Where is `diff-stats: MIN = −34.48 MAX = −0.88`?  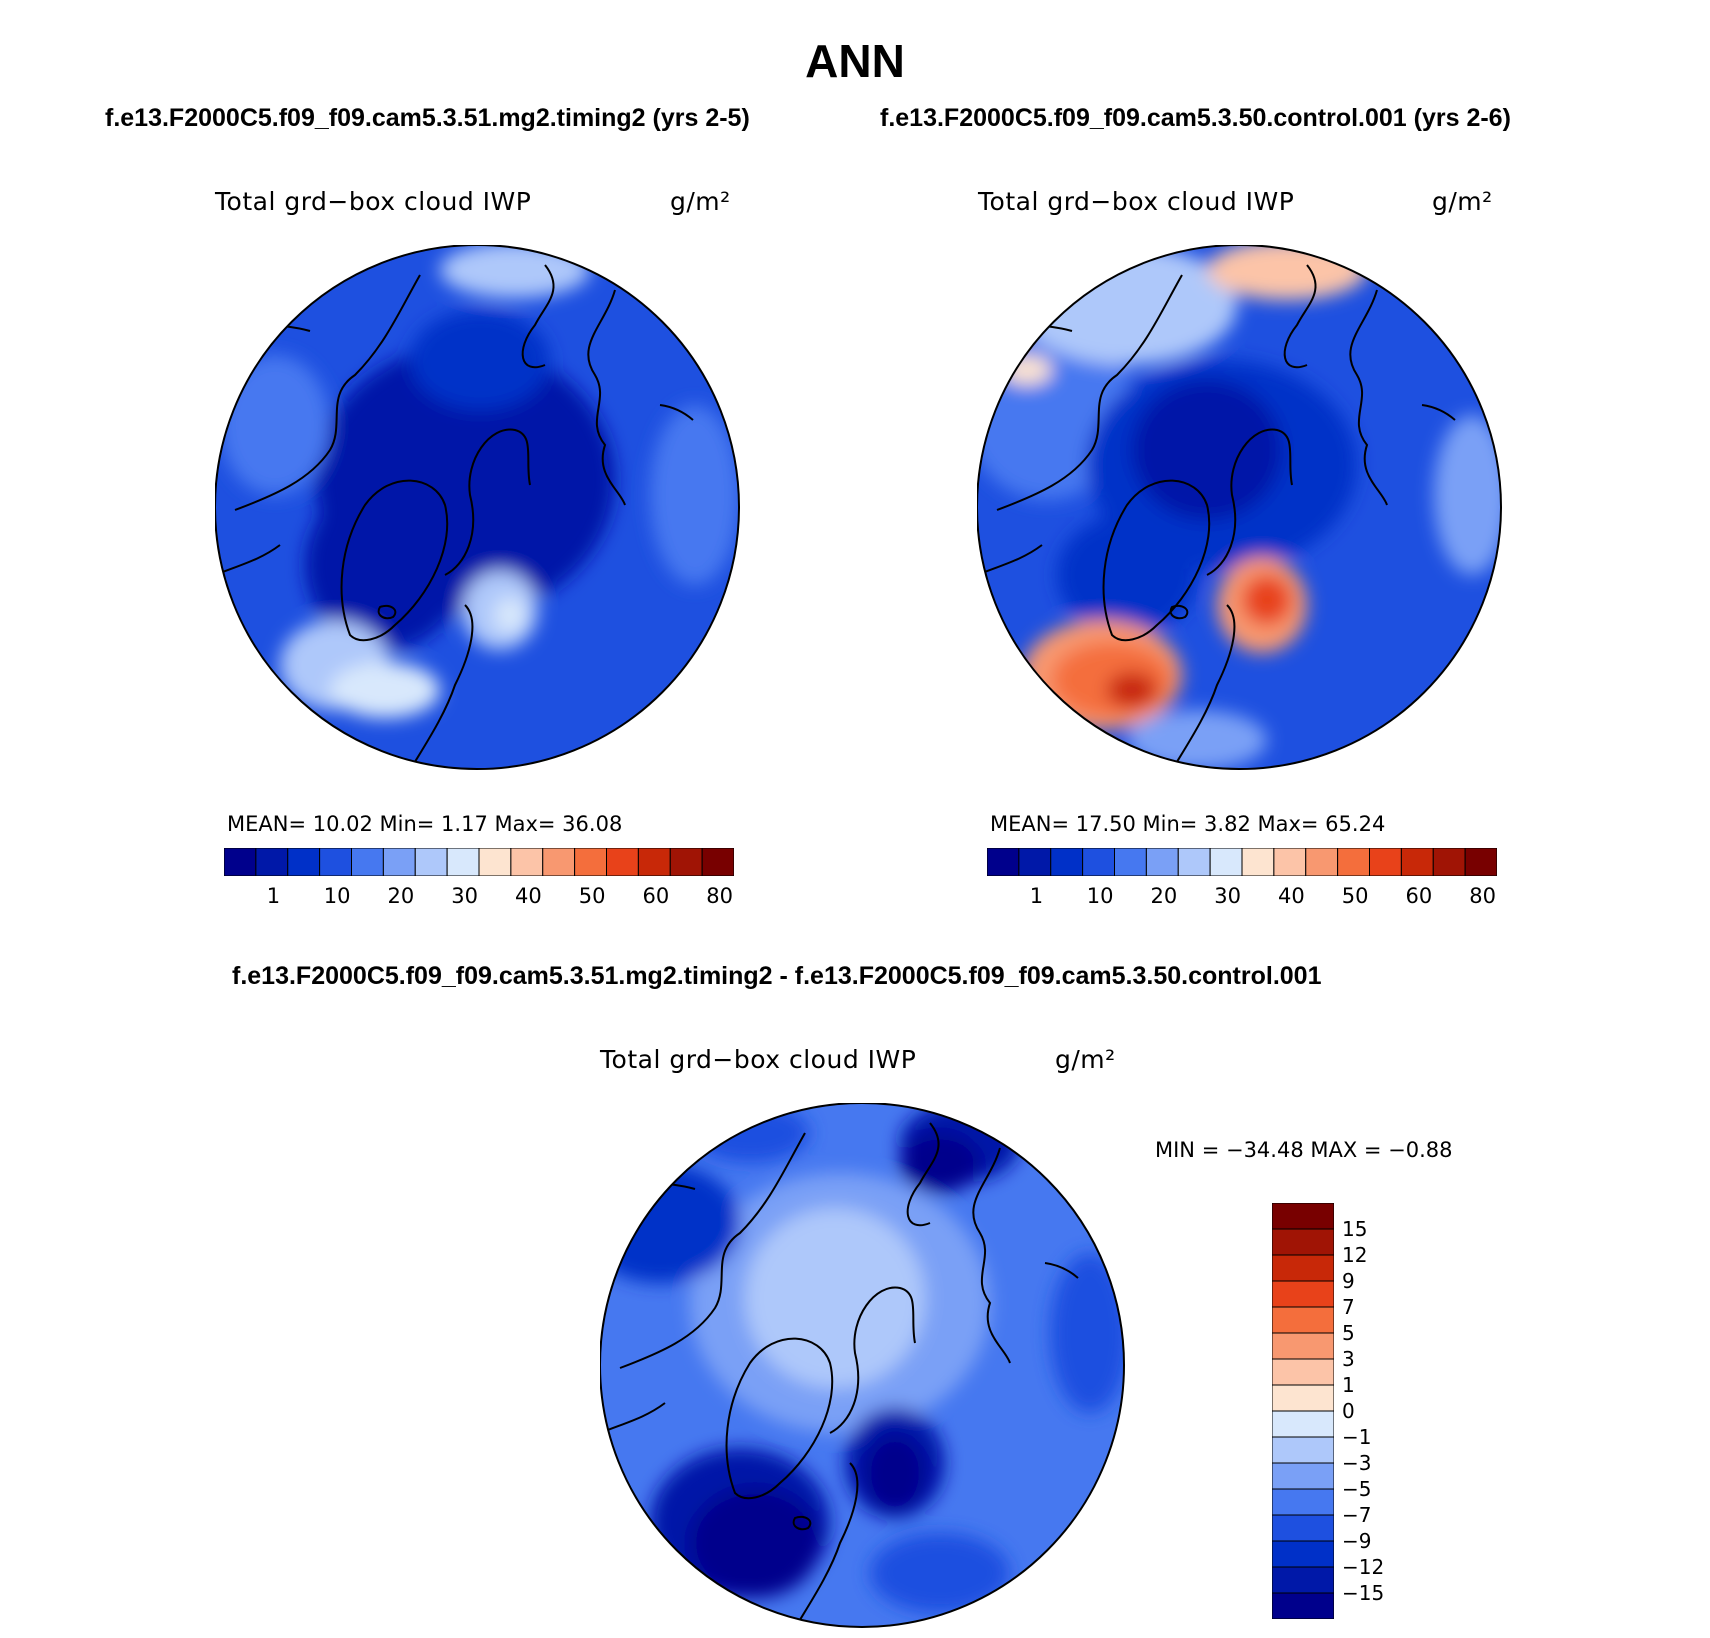
diff-stats: MIN = −34.48 MAX = −0.88 is located at coordinates (1304, 1150).